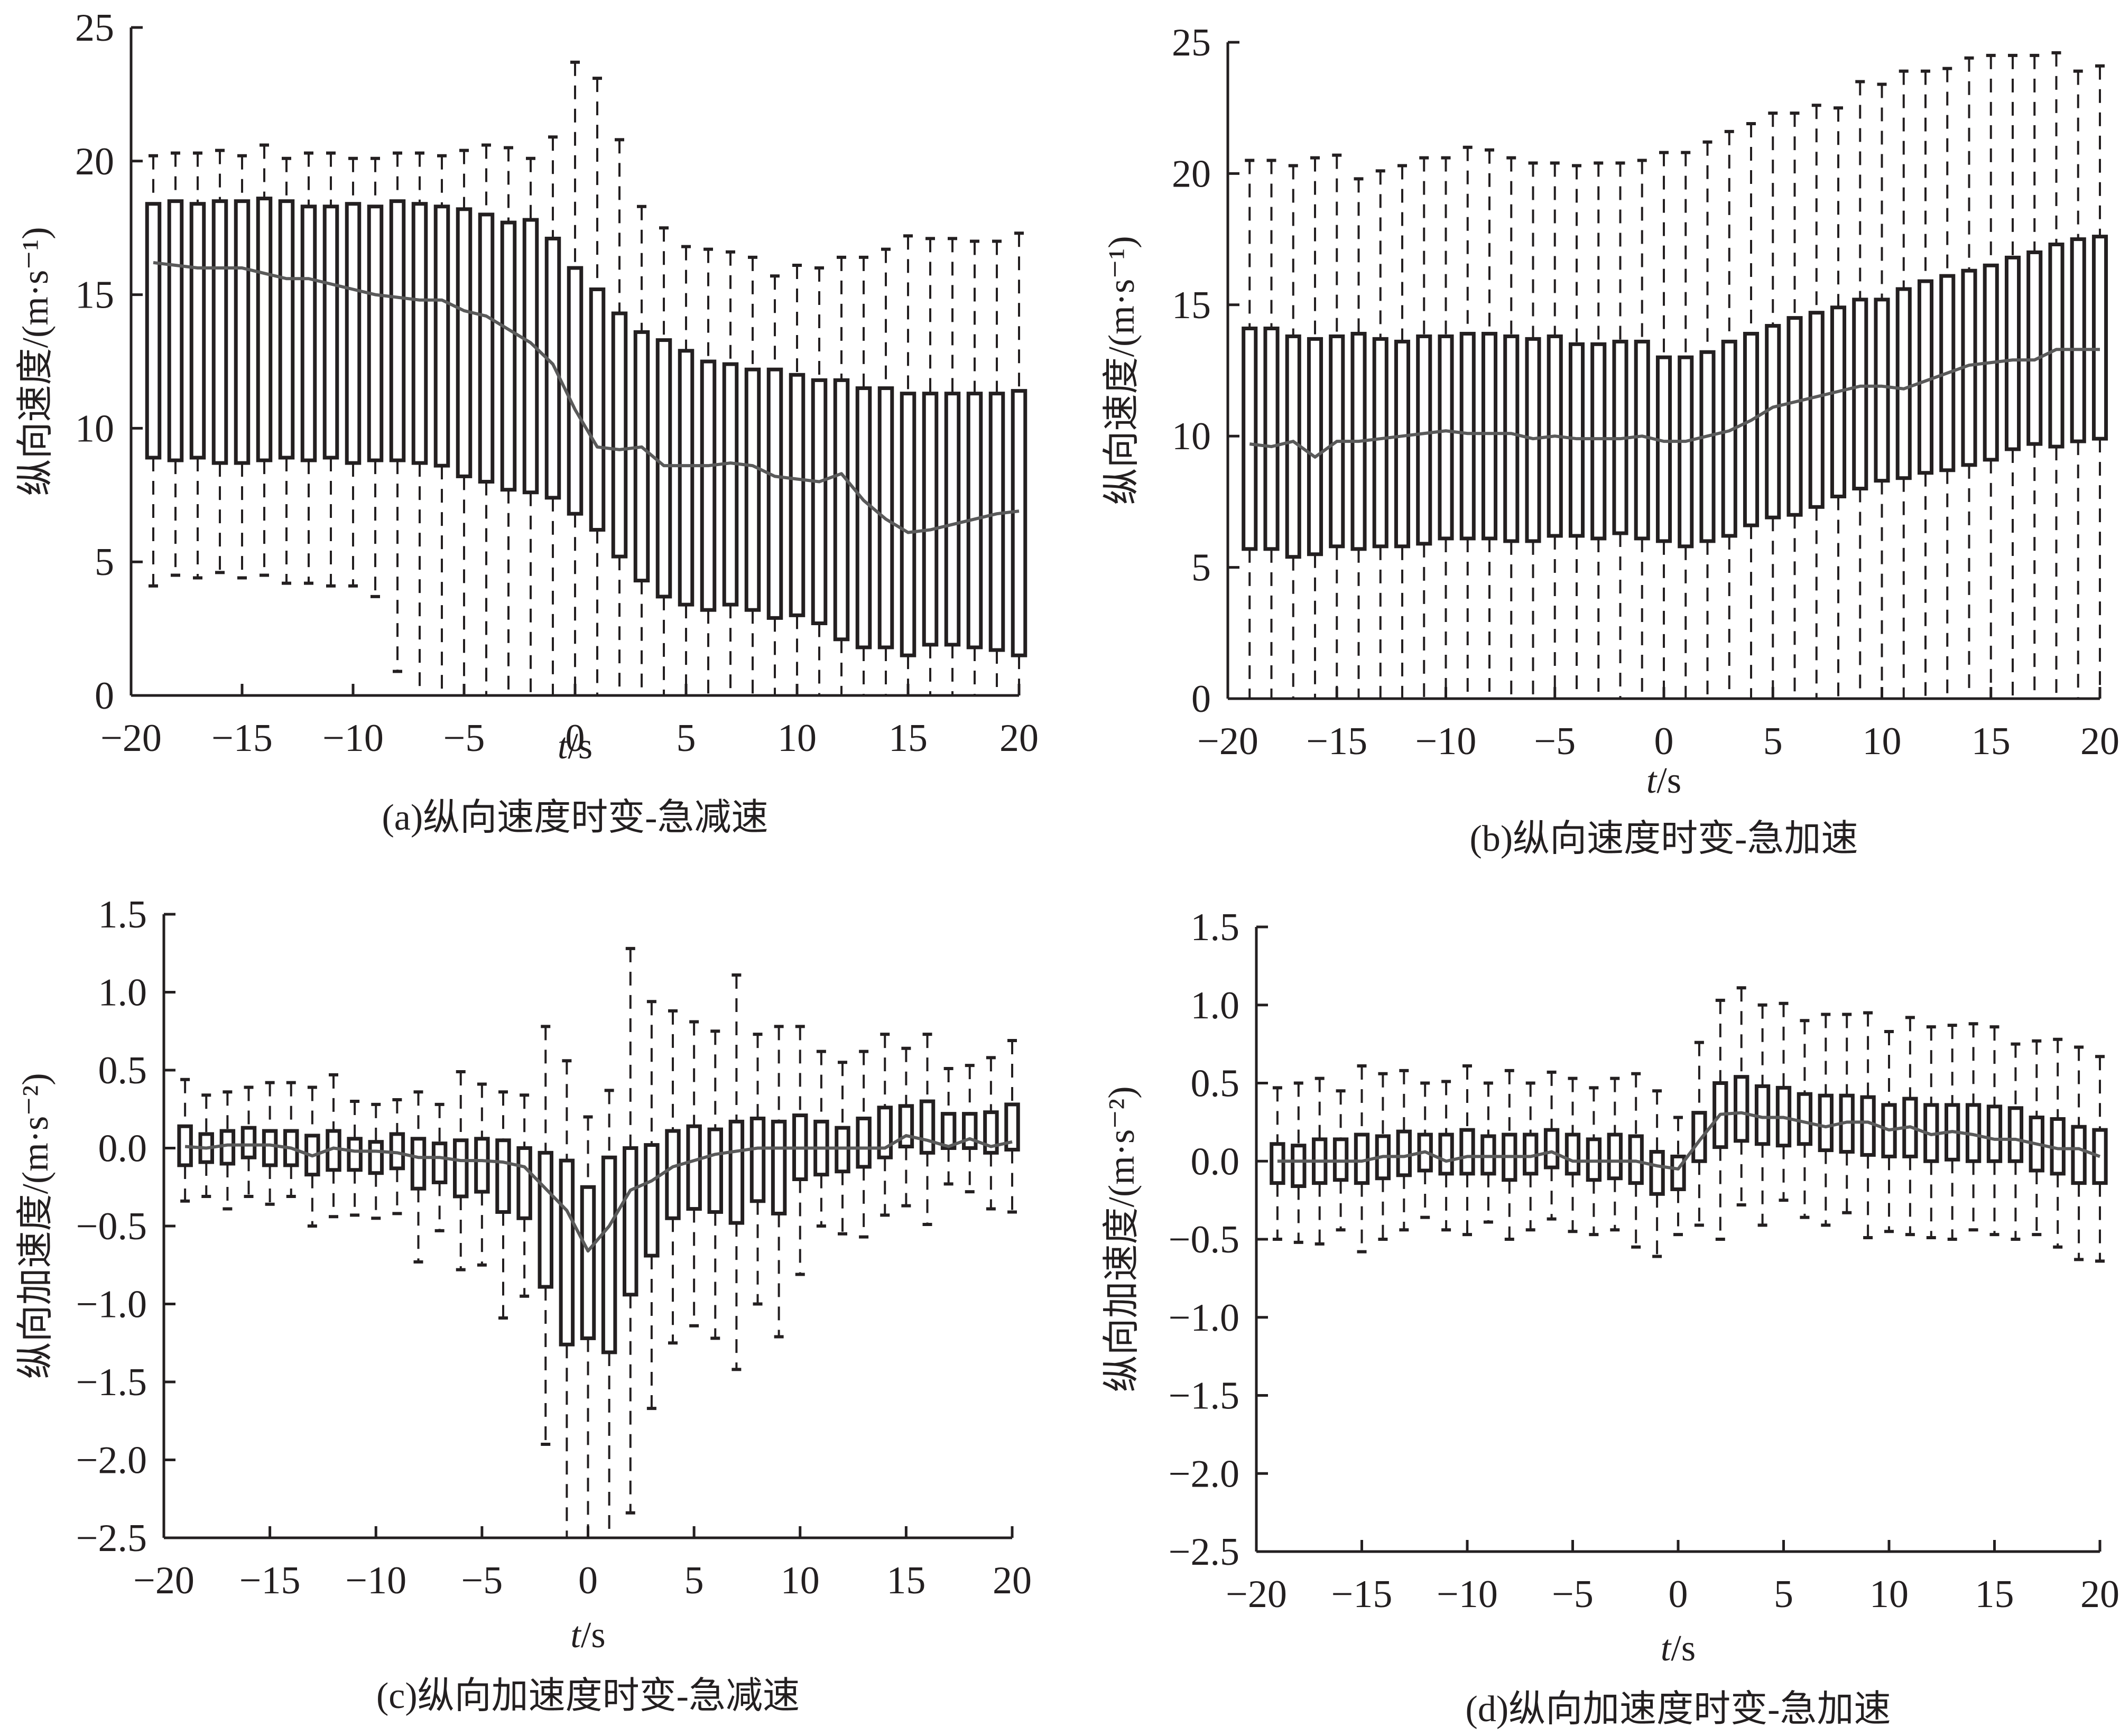  Describe the element at coordinates (1192, 43) in the screenshot. I see `y-tick-label: 25` at that location.